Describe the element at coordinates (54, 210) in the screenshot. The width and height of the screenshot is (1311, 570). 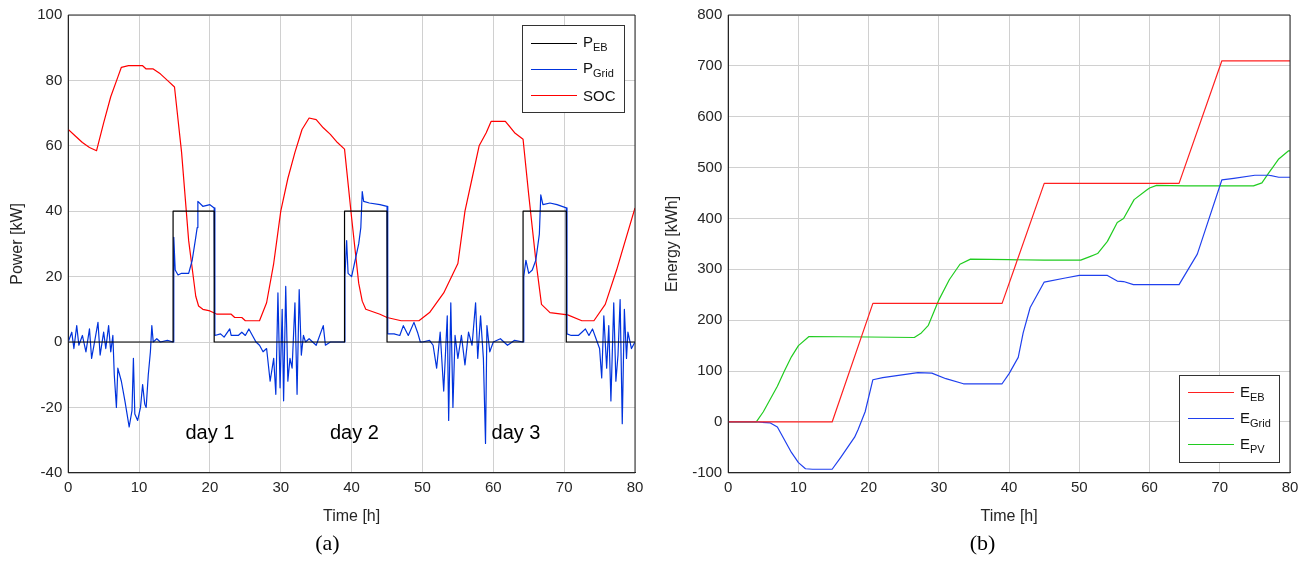
I see `y-tick-label: 40` at that location.